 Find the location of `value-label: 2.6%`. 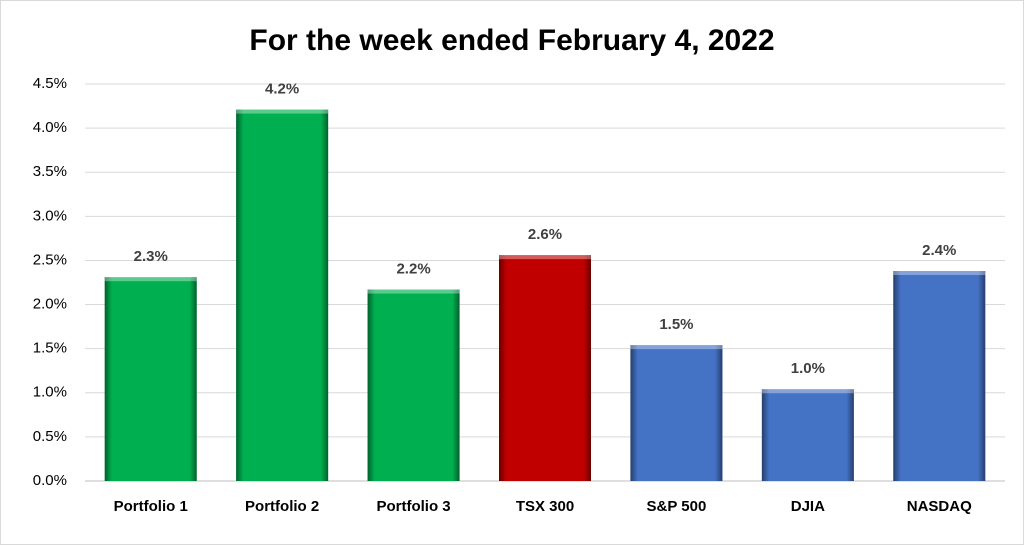

value-label: 2.6% is located at coordinates (545, 234).